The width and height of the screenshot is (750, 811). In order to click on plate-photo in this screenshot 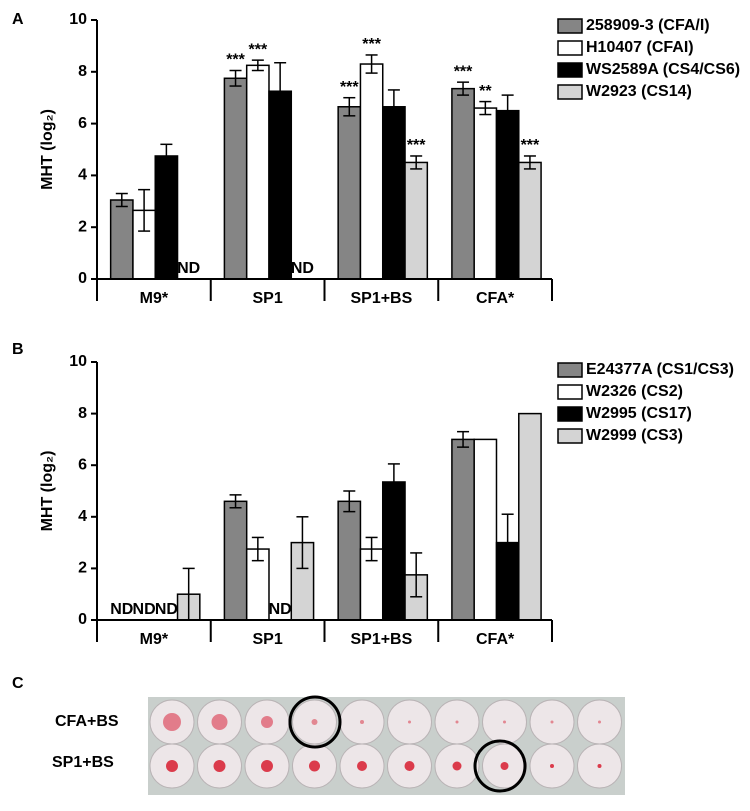, I will do `click(386, 745)`.